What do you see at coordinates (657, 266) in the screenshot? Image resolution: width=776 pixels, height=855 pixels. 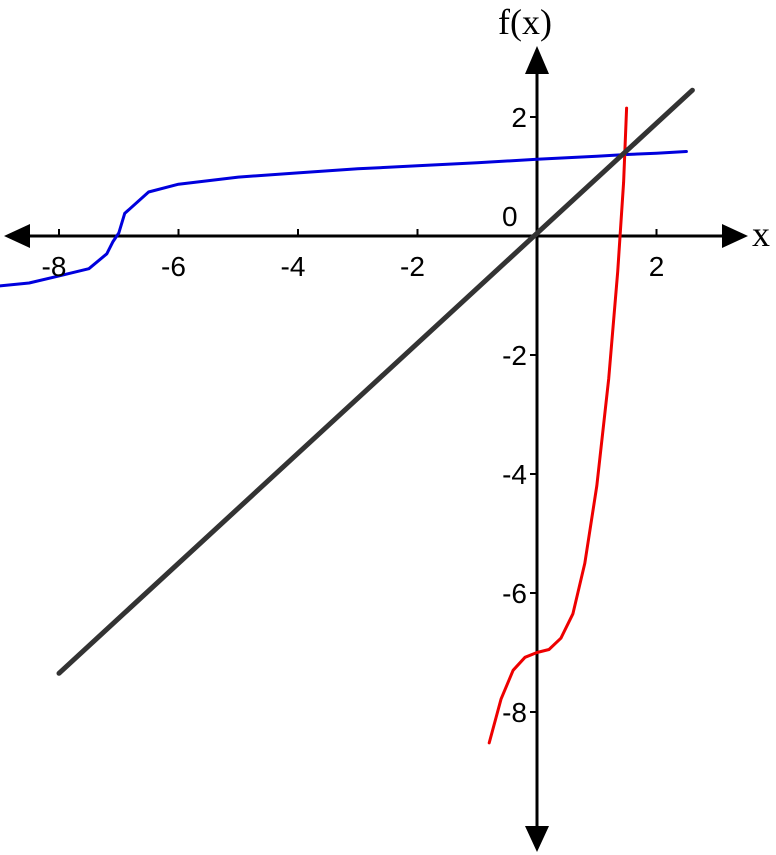 I see `x-tick-label: 2` at bounding box center [657, 266].